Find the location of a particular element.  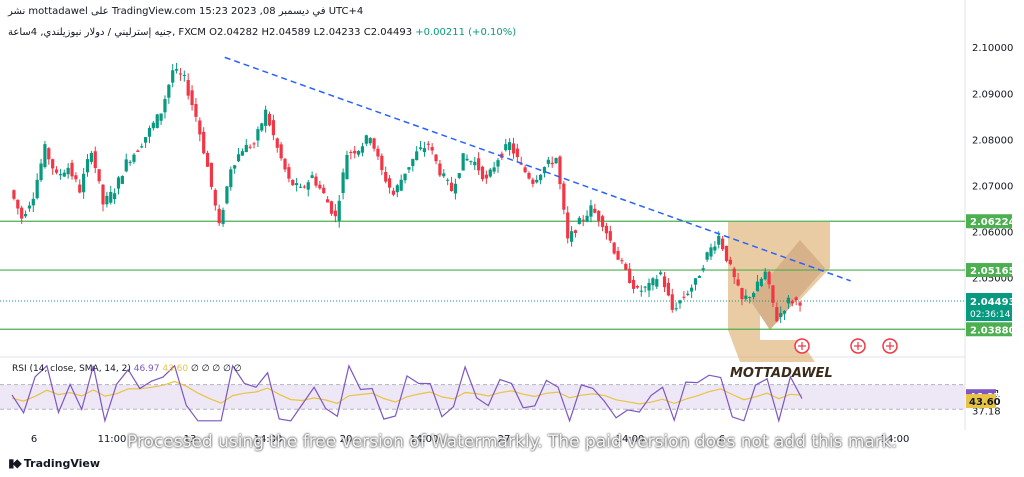

price-tick-label: 2.05000 is located at coordinates (992, 279).